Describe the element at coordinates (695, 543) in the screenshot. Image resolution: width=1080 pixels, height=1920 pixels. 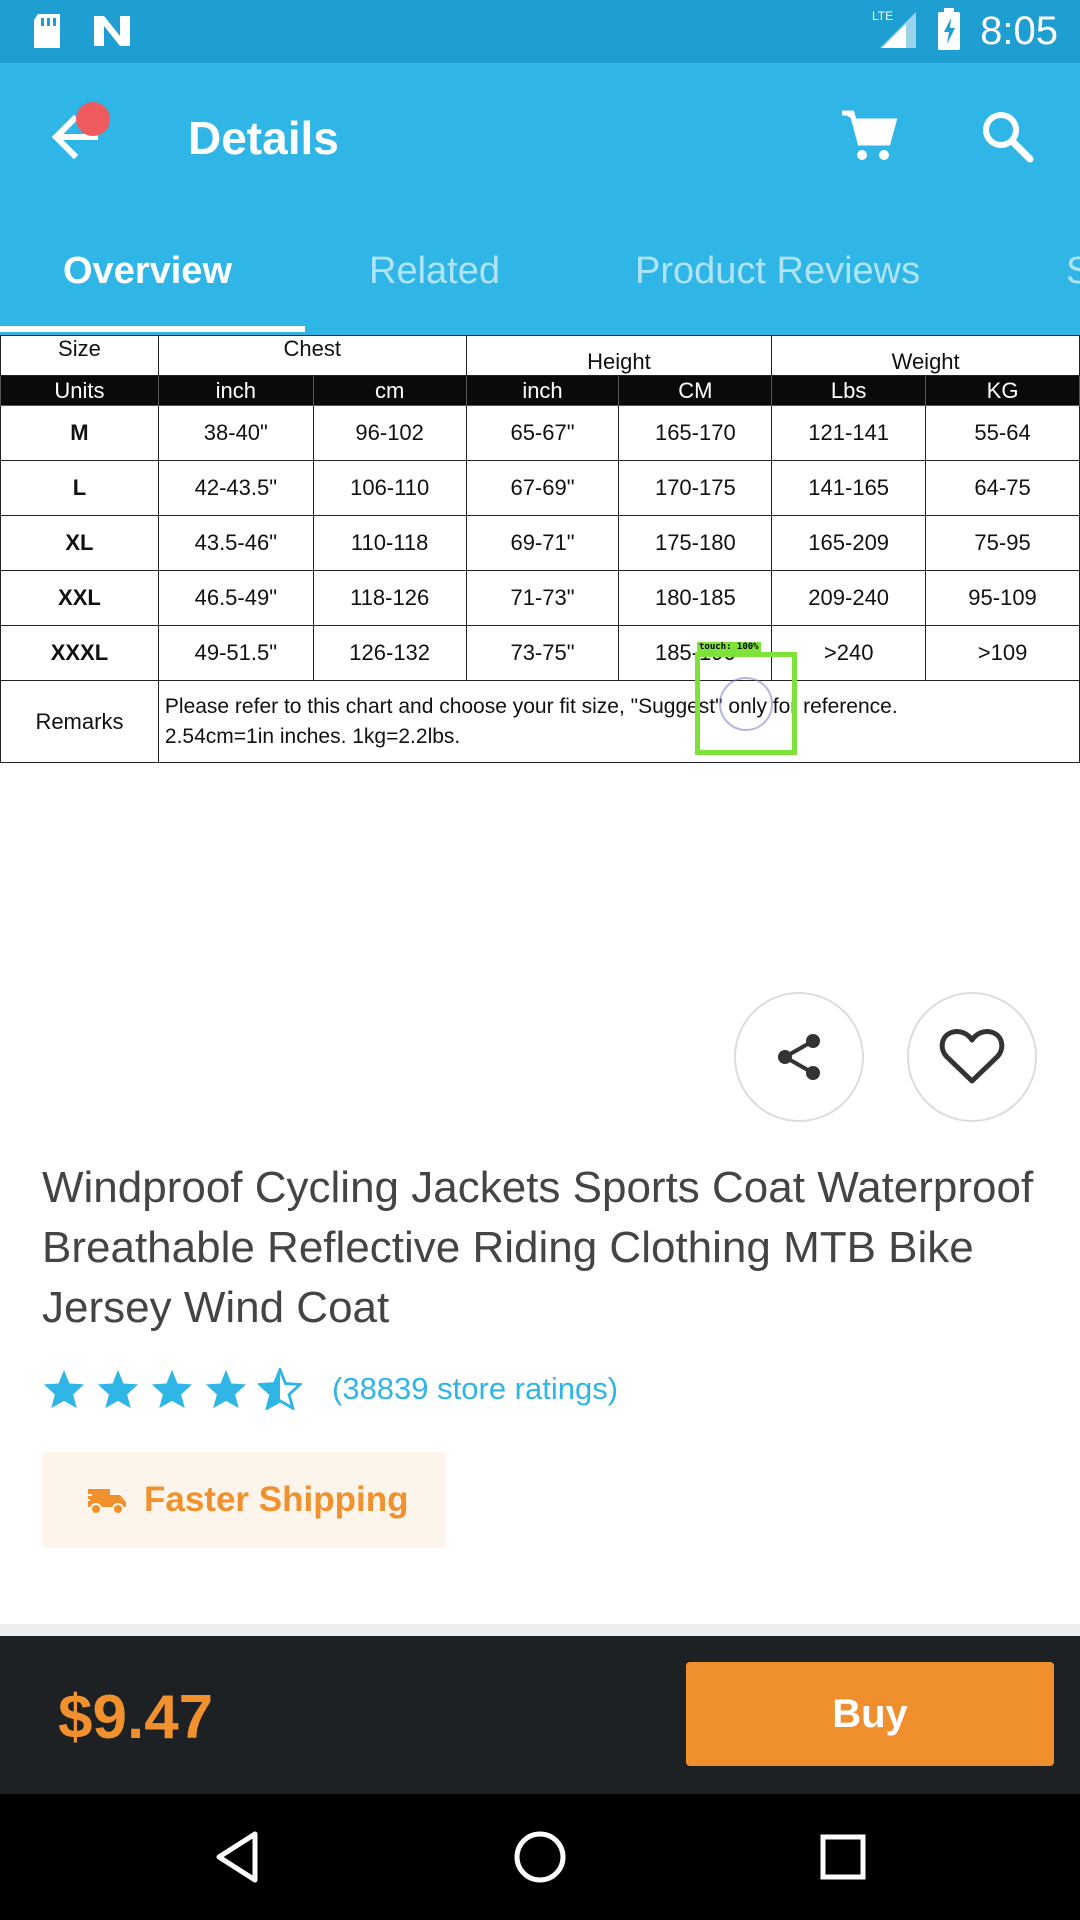
I see `table-cell: 175-180` at that location.